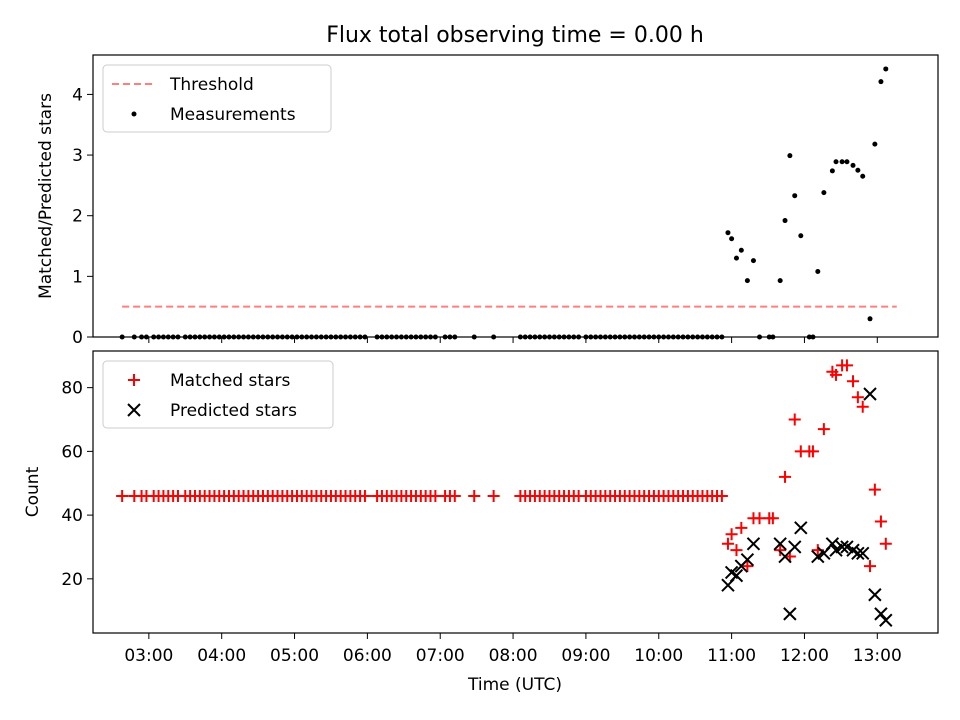 This screenshot has width=960, height=720. Describe the element at coordinates (148, 656) in the screenshot. I see `x-tick-label: 03:00` at that location.